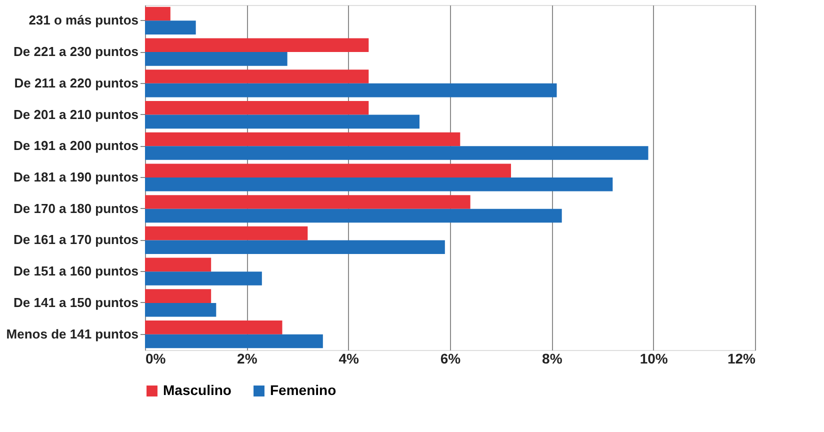 This screenshot has height=432, width=824. Describe the element at coordinates (76, 271) in the screenshot. I see `y-tick-label: De 151 a 160 puntos` at that location.